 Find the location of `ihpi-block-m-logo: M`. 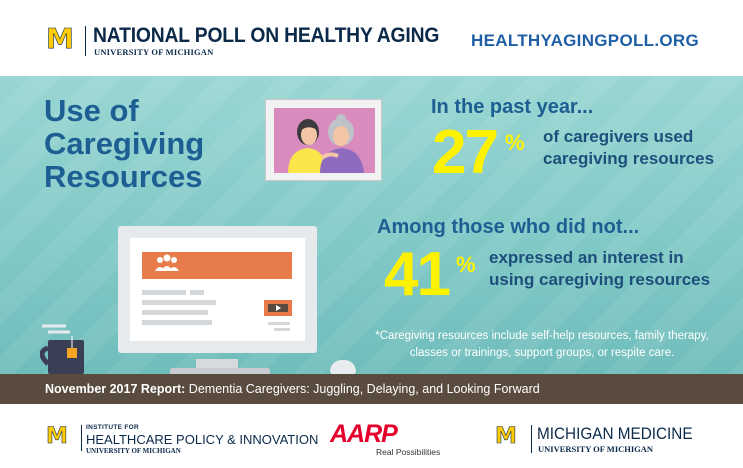

ihpi-block-m-logo: M is located at coordinates (57, 436).